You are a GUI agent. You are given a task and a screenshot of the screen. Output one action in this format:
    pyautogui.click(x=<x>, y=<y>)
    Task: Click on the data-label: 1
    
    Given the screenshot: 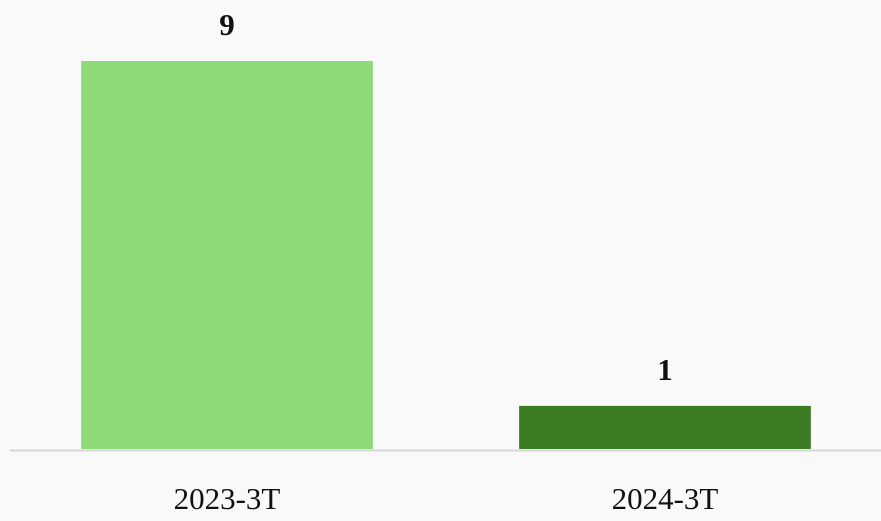 What is the action you would take?
    pyautogui.click(x=665, y=369)
    